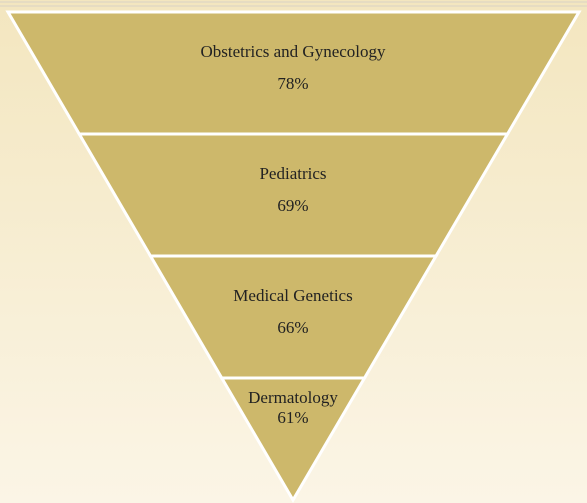  I want to click on value-label: 78%, so click(292, 83).